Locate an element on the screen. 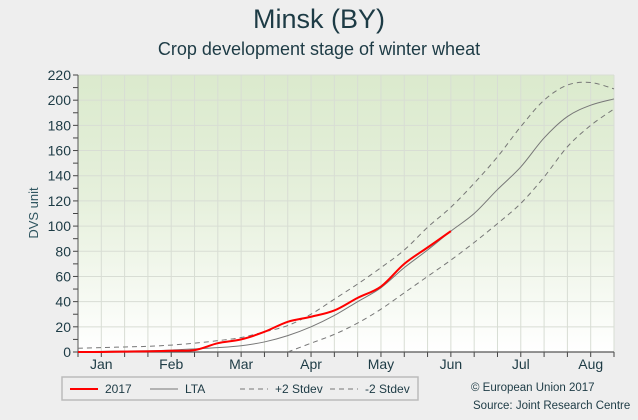 Image resolution: width=638 pixels, height=420 pixels. y-tick-label: 20 is located at coordinates (63, 327).